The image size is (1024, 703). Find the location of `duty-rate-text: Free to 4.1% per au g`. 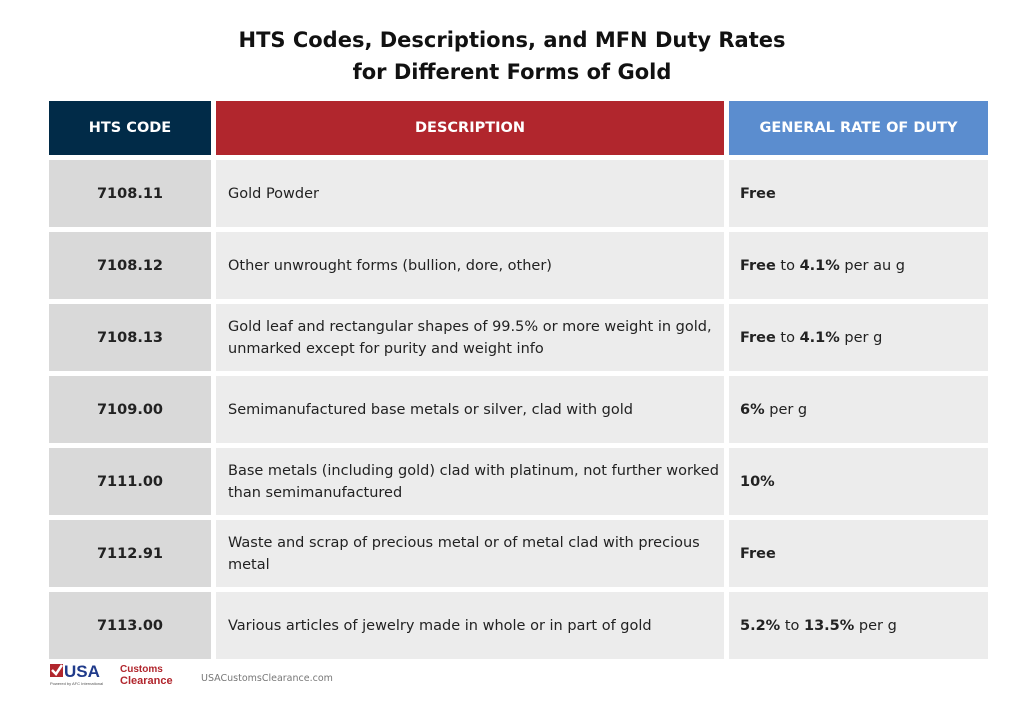

duty-rate-text: Free to 4.1% per au g is located at coordinates (822, 266).